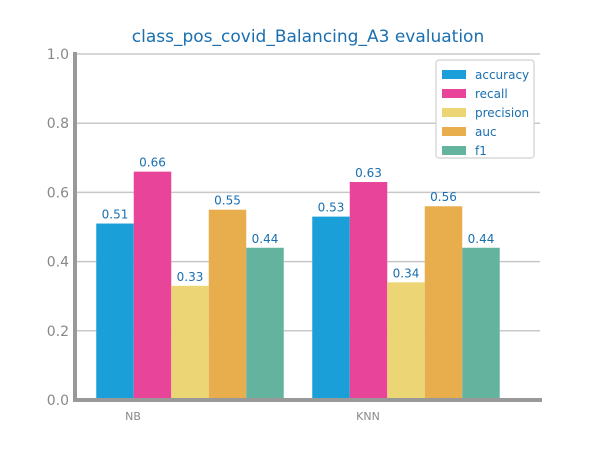 This screenshot has width=600, height=450. I want to click on x-tick-label: KNN, so click(368, 416).